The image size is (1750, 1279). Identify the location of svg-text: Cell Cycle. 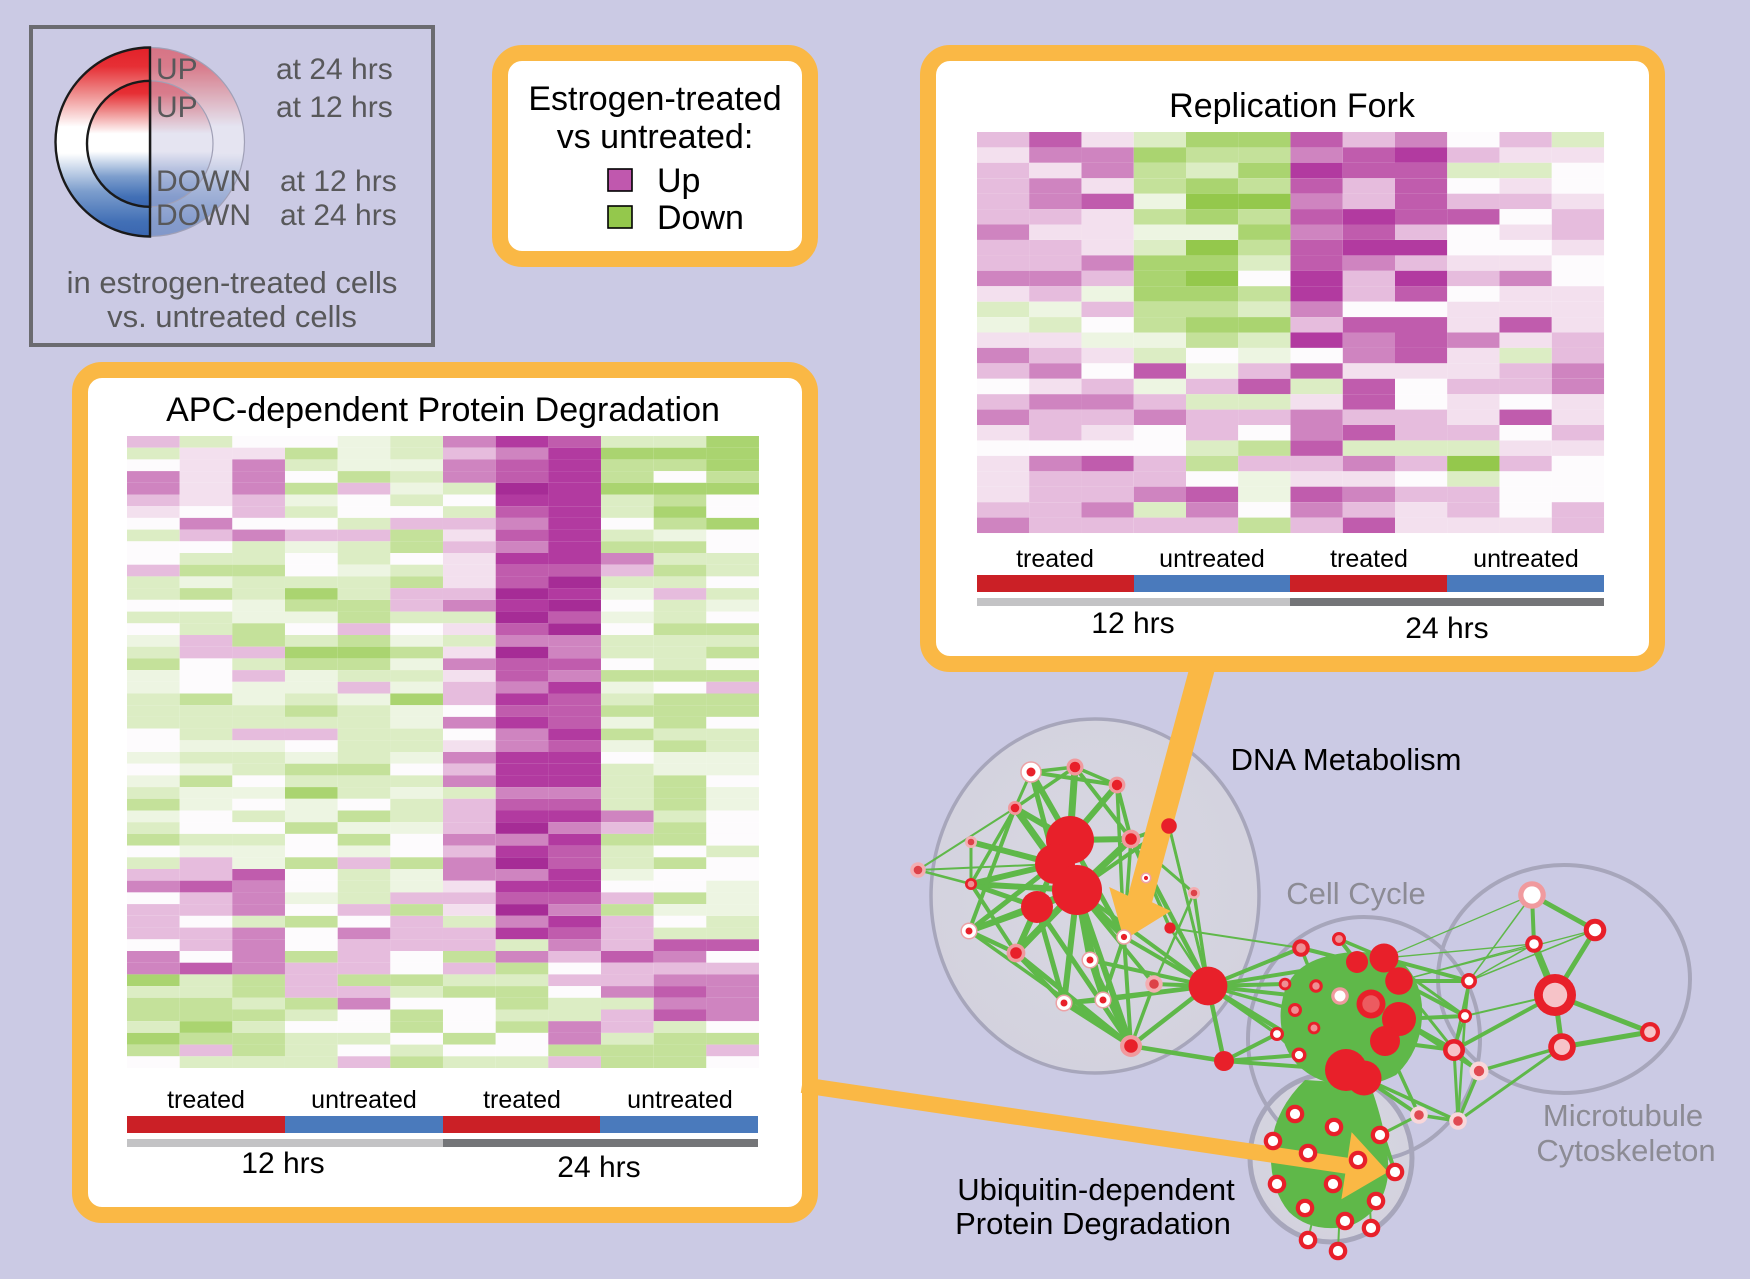
(1356, 893).